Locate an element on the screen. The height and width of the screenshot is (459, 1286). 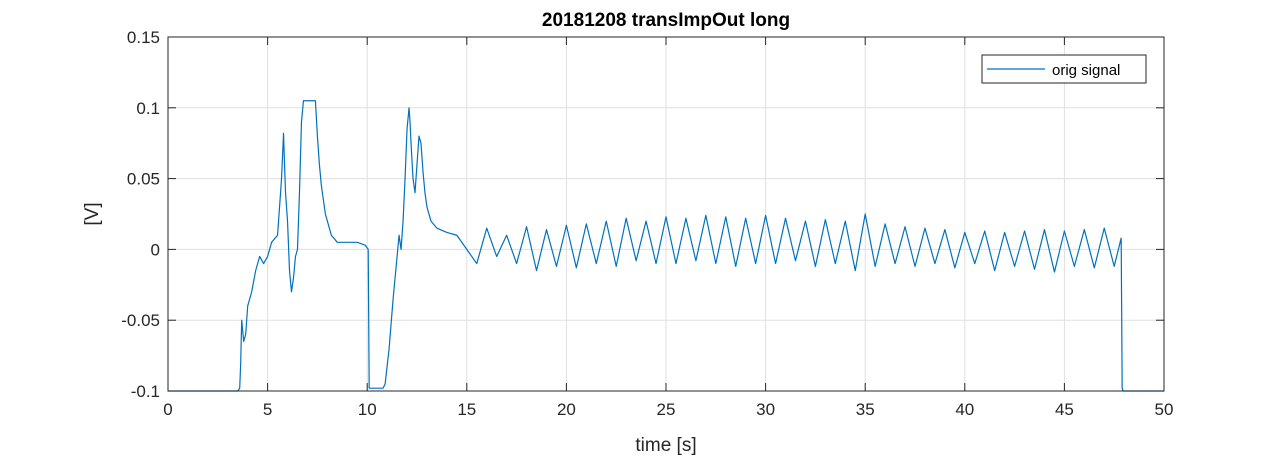
chart-title: 20181208 transImpOut long is located at coordinates (666, 20).